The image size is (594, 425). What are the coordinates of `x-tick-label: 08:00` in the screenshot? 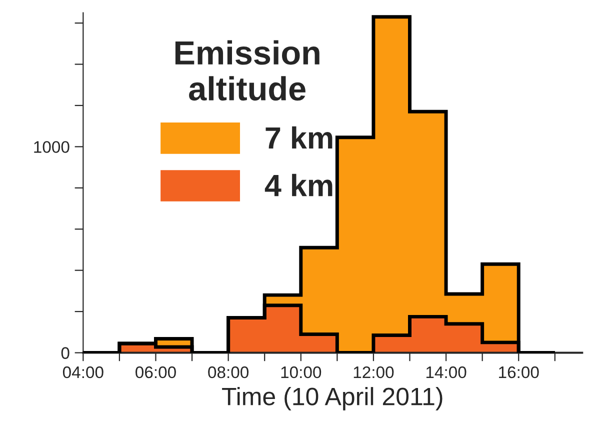 It's located at (228, 372).